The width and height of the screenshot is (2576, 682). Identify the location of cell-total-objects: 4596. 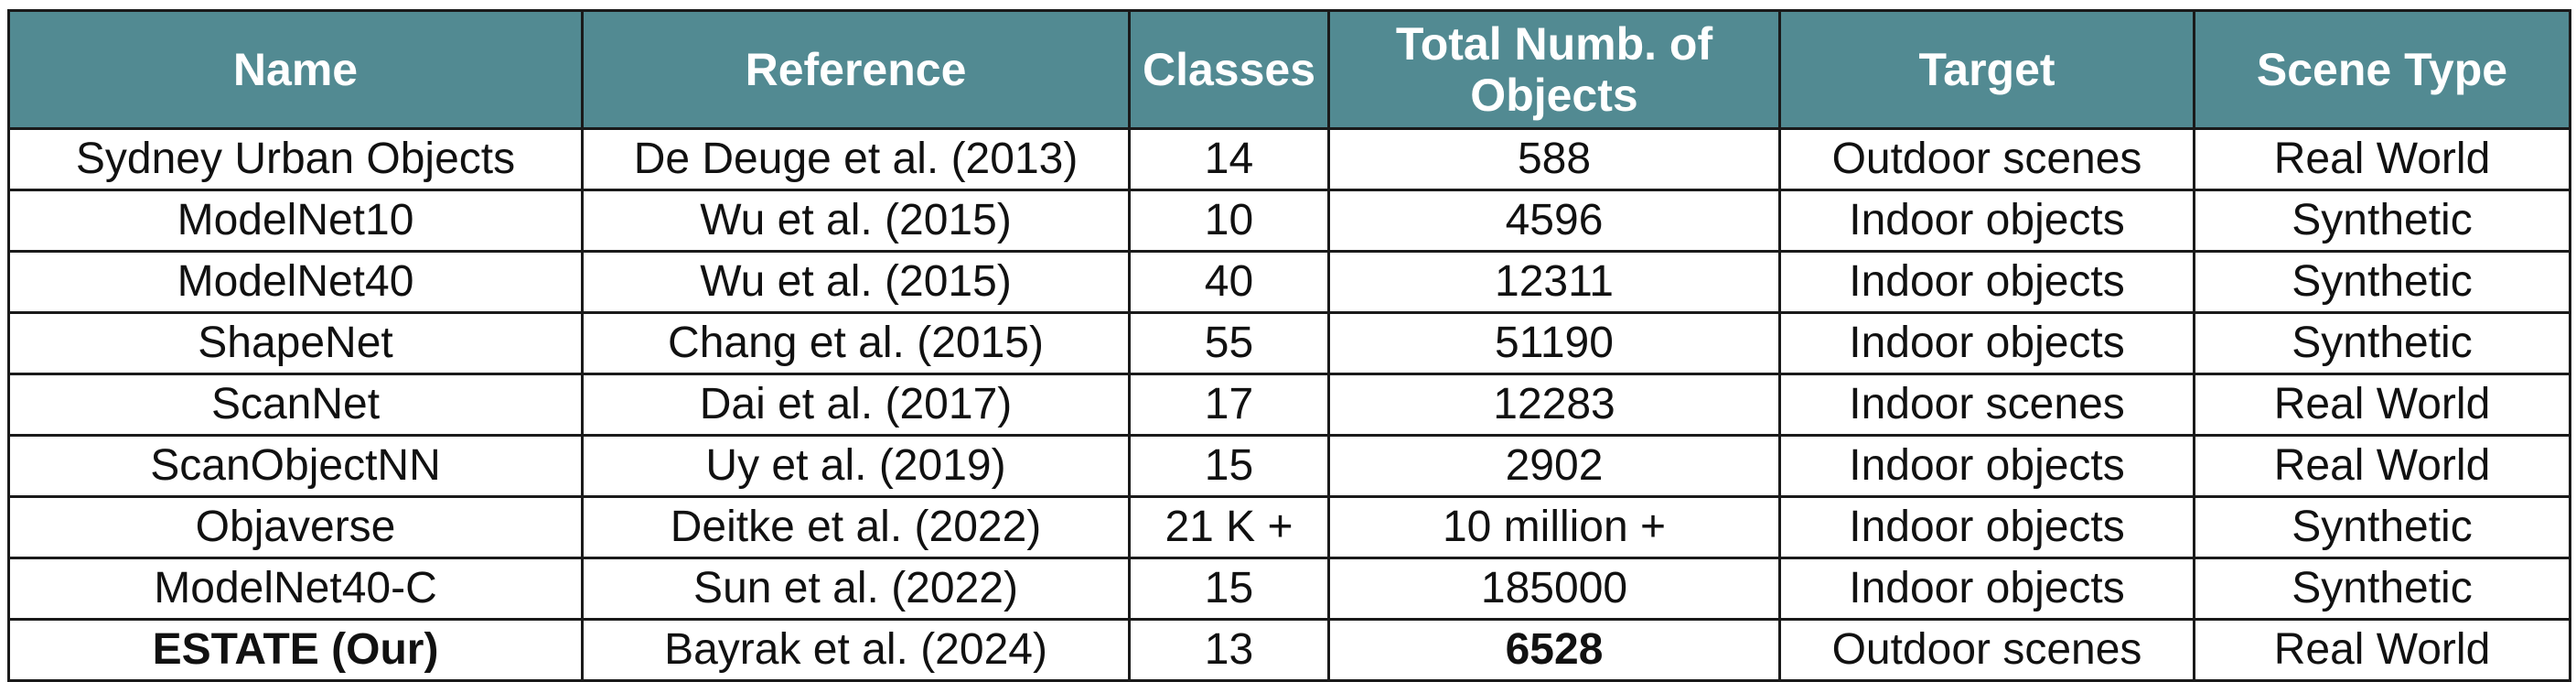
(1554, 221).